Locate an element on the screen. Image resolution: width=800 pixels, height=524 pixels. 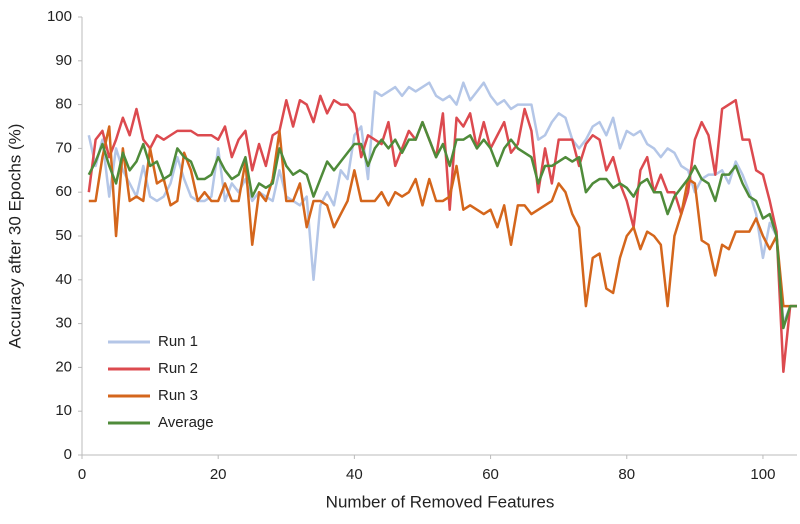
y-axis-label: Accuracy after 30 Epochs (%) is located at coordinates (14, 236).